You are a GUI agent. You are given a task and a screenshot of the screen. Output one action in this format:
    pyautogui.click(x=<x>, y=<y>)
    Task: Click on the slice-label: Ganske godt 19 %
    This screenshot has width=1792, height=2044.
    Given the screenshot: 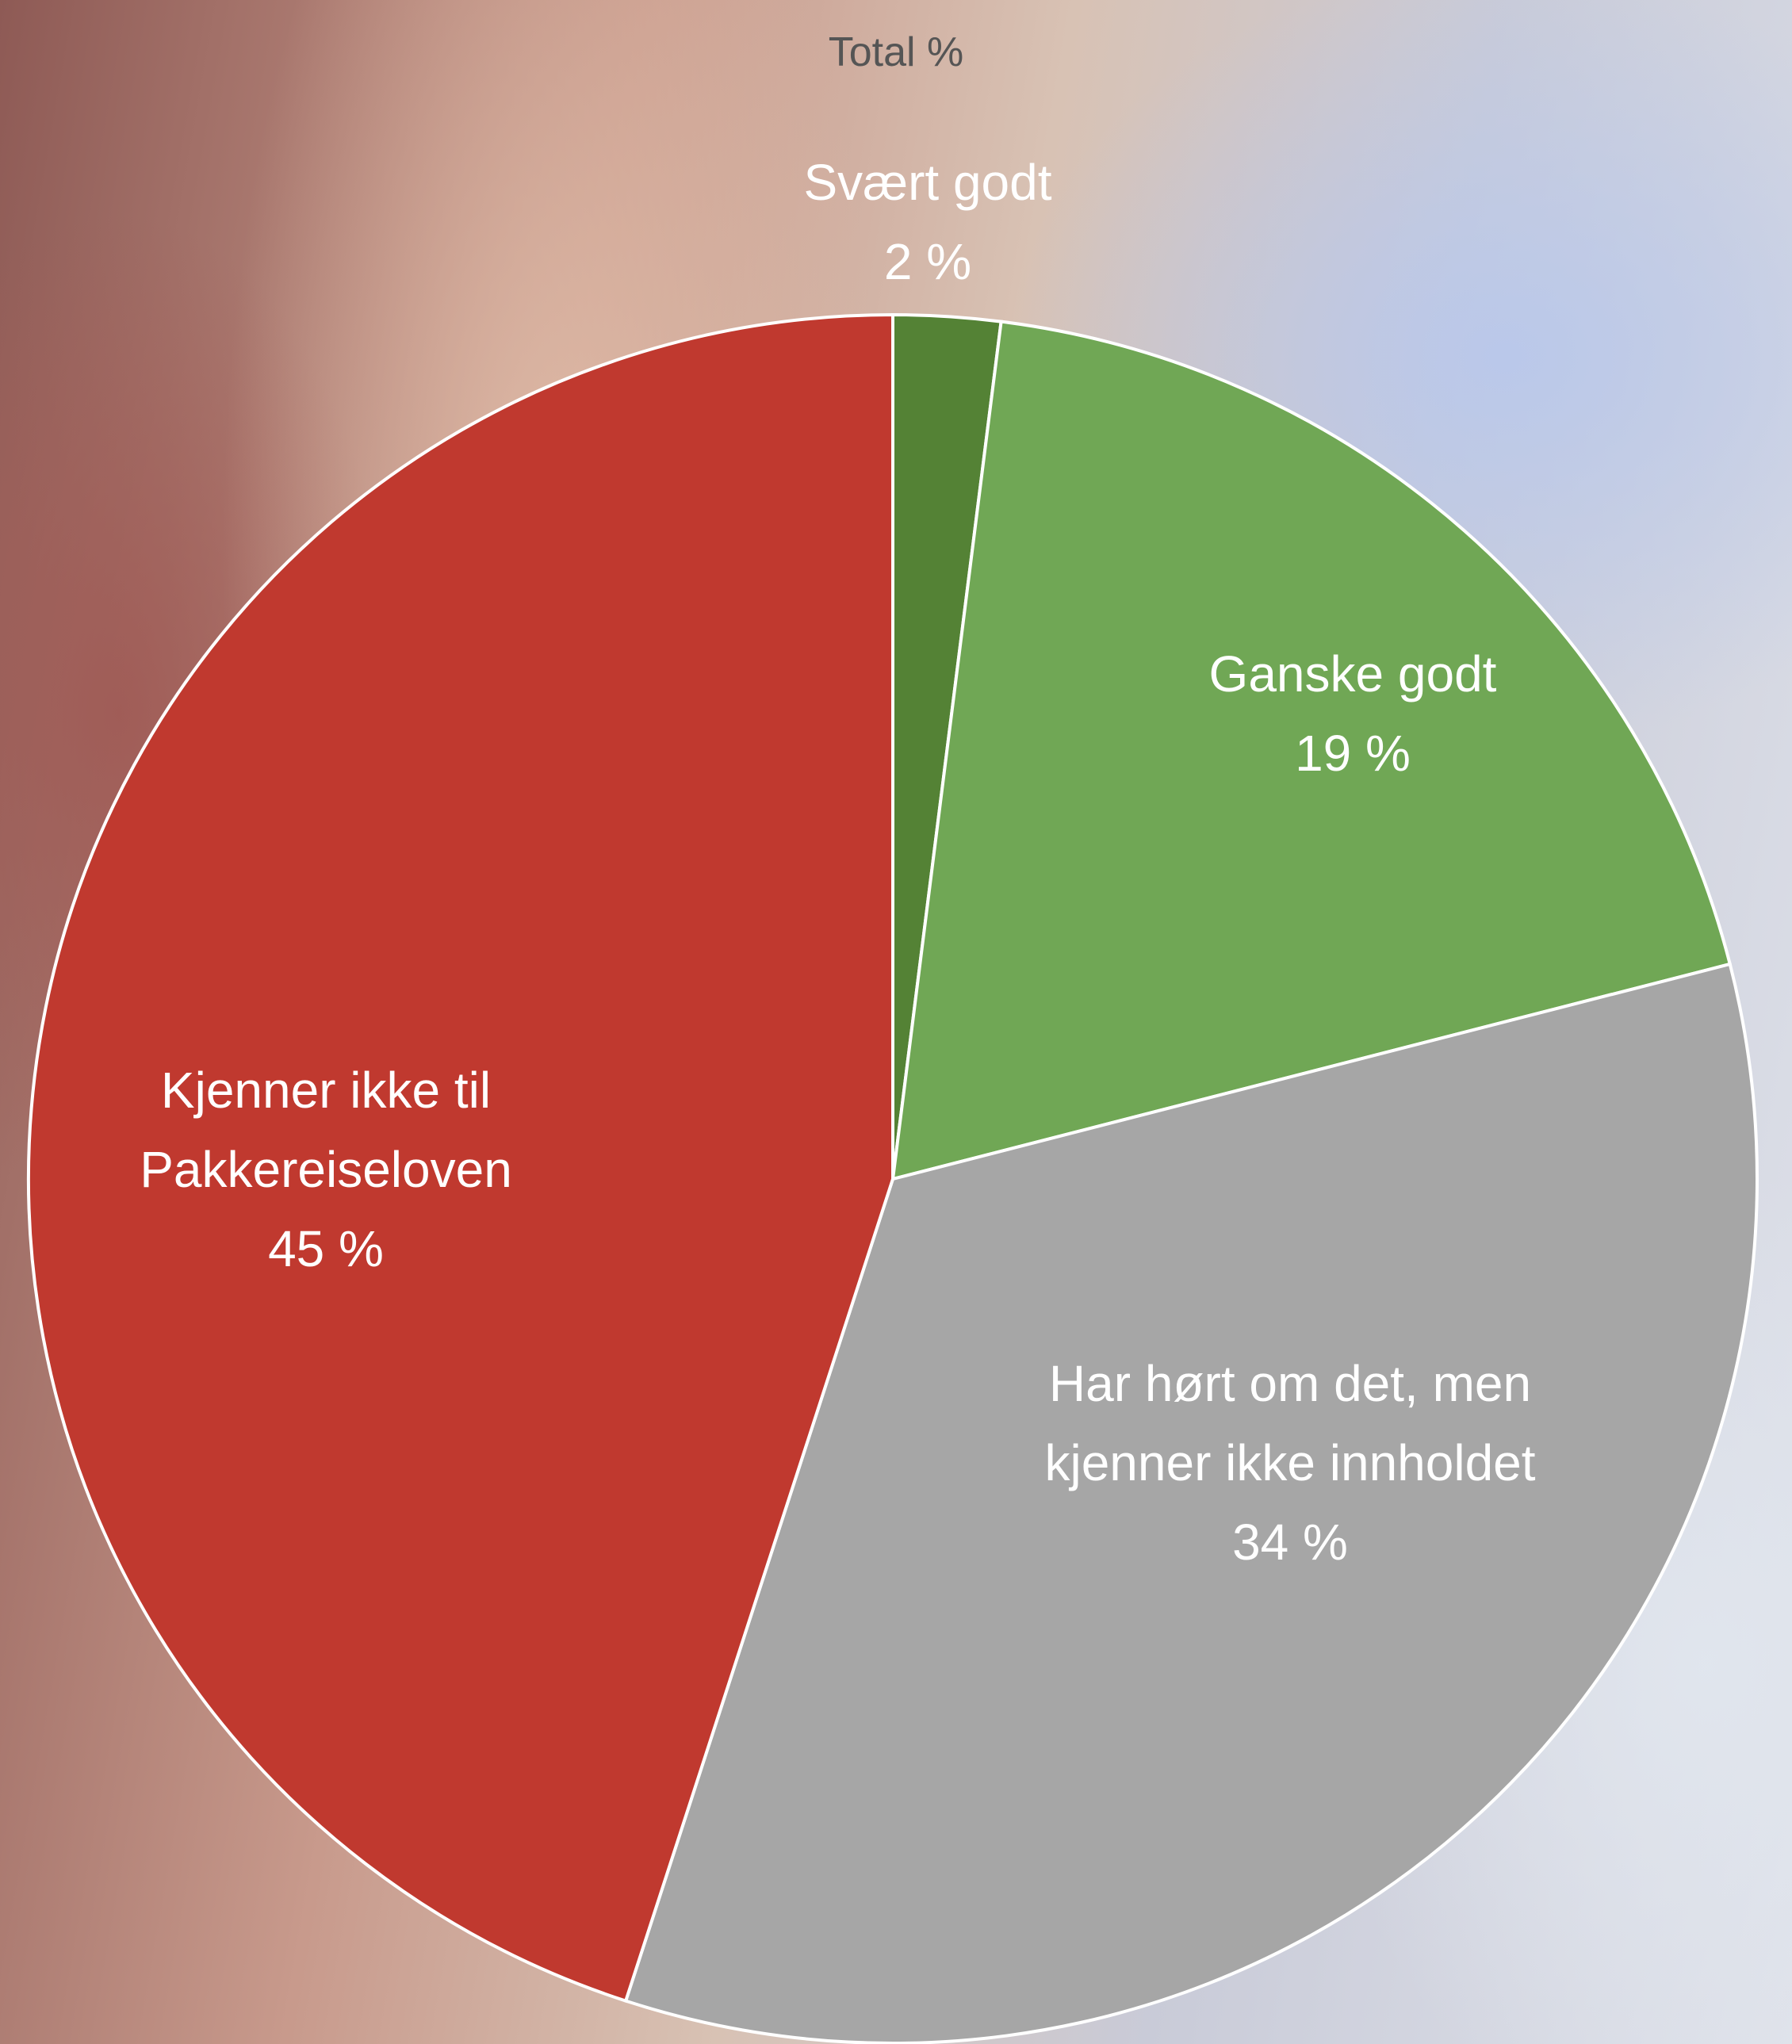 What is the action you would take?
    pyautogui.click(x=1352, y=713)
    